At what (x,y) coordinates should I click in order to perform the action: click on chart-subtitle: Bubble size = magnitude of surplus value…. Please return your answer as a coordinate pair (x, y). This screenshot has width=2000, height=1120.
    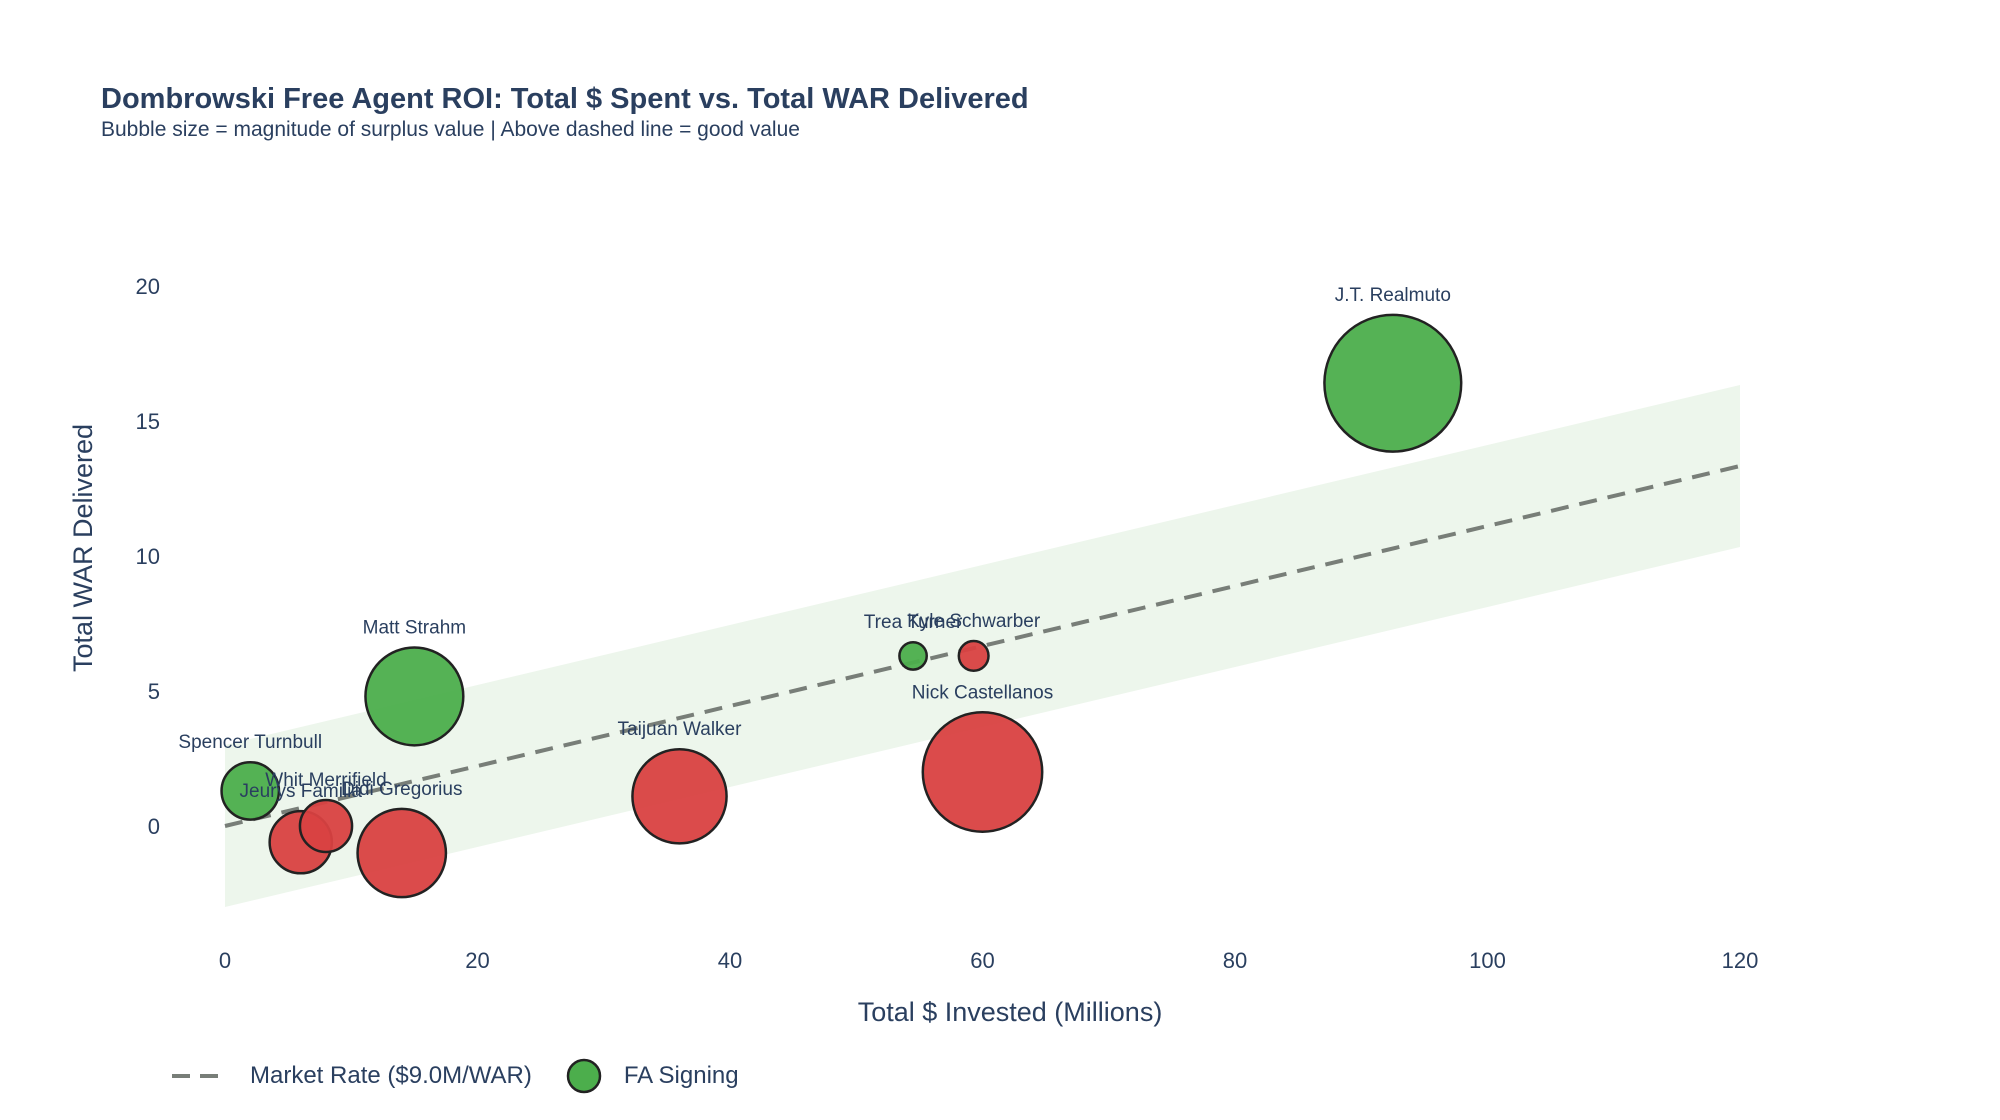
    Looking at the image, I should click on (450, 129).